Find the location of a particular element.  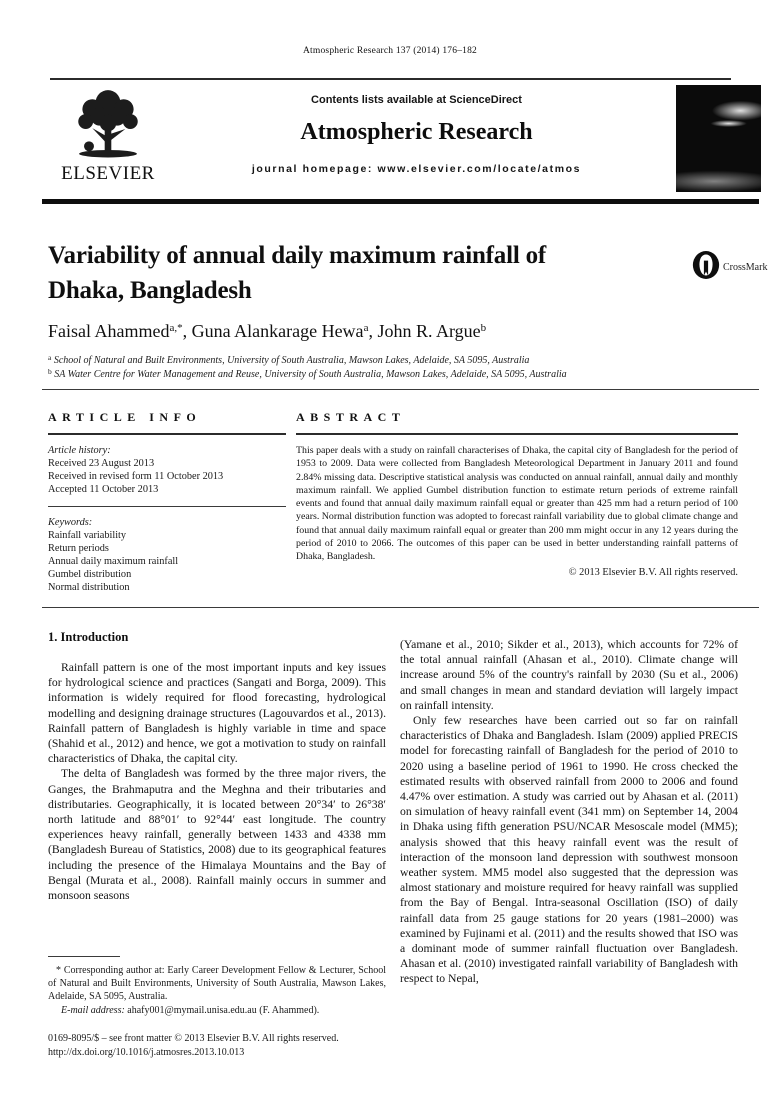

email-address-link: ahafy001@mymail.unisa.edu.au is located at coordinates (190, 1010).